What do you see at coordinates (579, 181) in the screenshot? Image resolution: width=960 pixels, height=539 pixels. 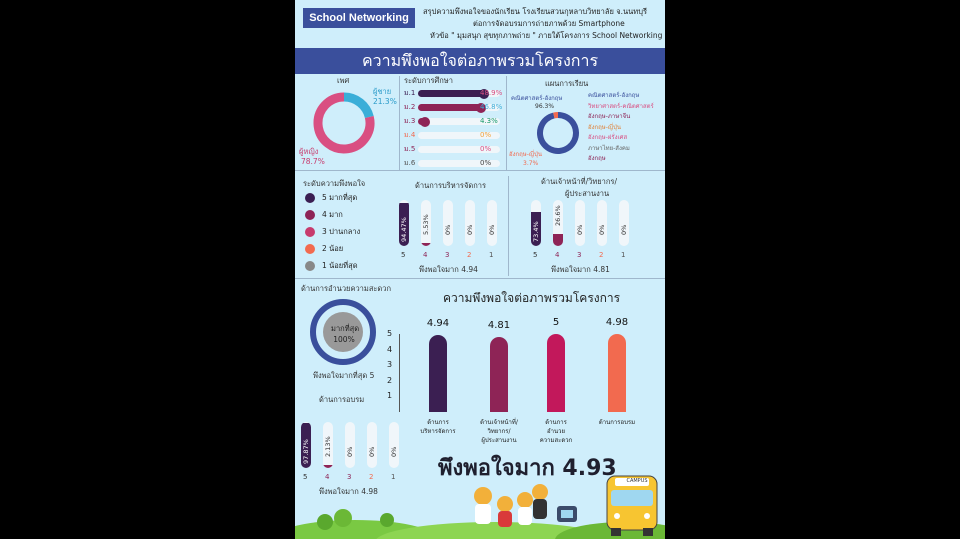 I see `staff-title-line-1: ด้านเจ้าหน้าที่/วิทยากร/` at bounding box center [579, 181].